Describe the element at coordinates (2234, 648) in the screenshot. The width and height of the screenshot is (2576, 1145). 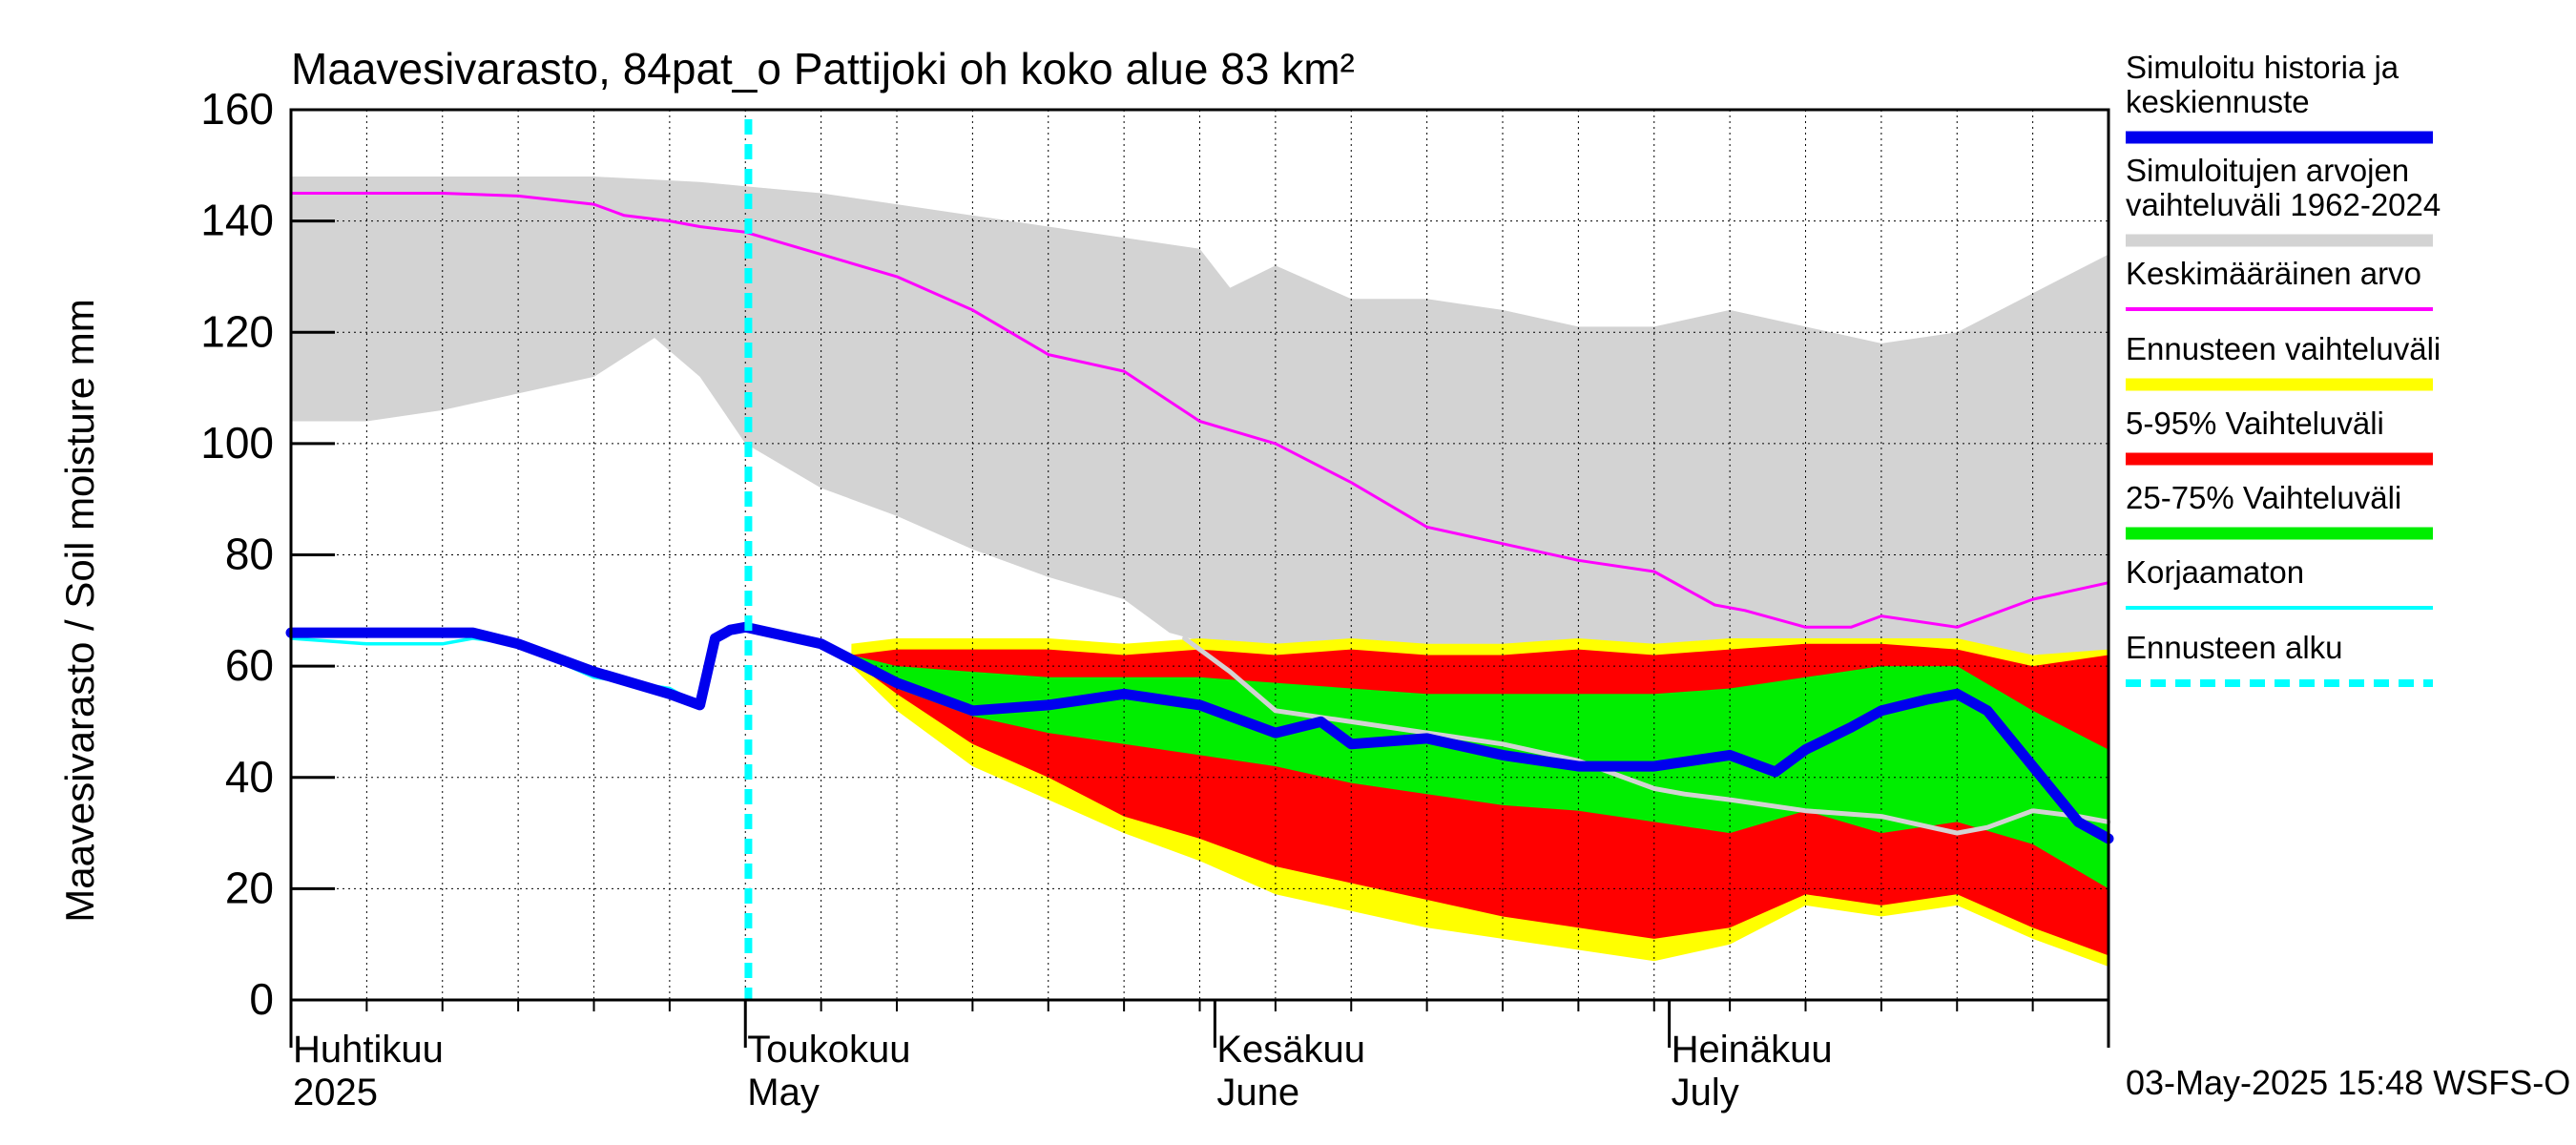
I see `legend-label: Ennusteen alku` at that location.